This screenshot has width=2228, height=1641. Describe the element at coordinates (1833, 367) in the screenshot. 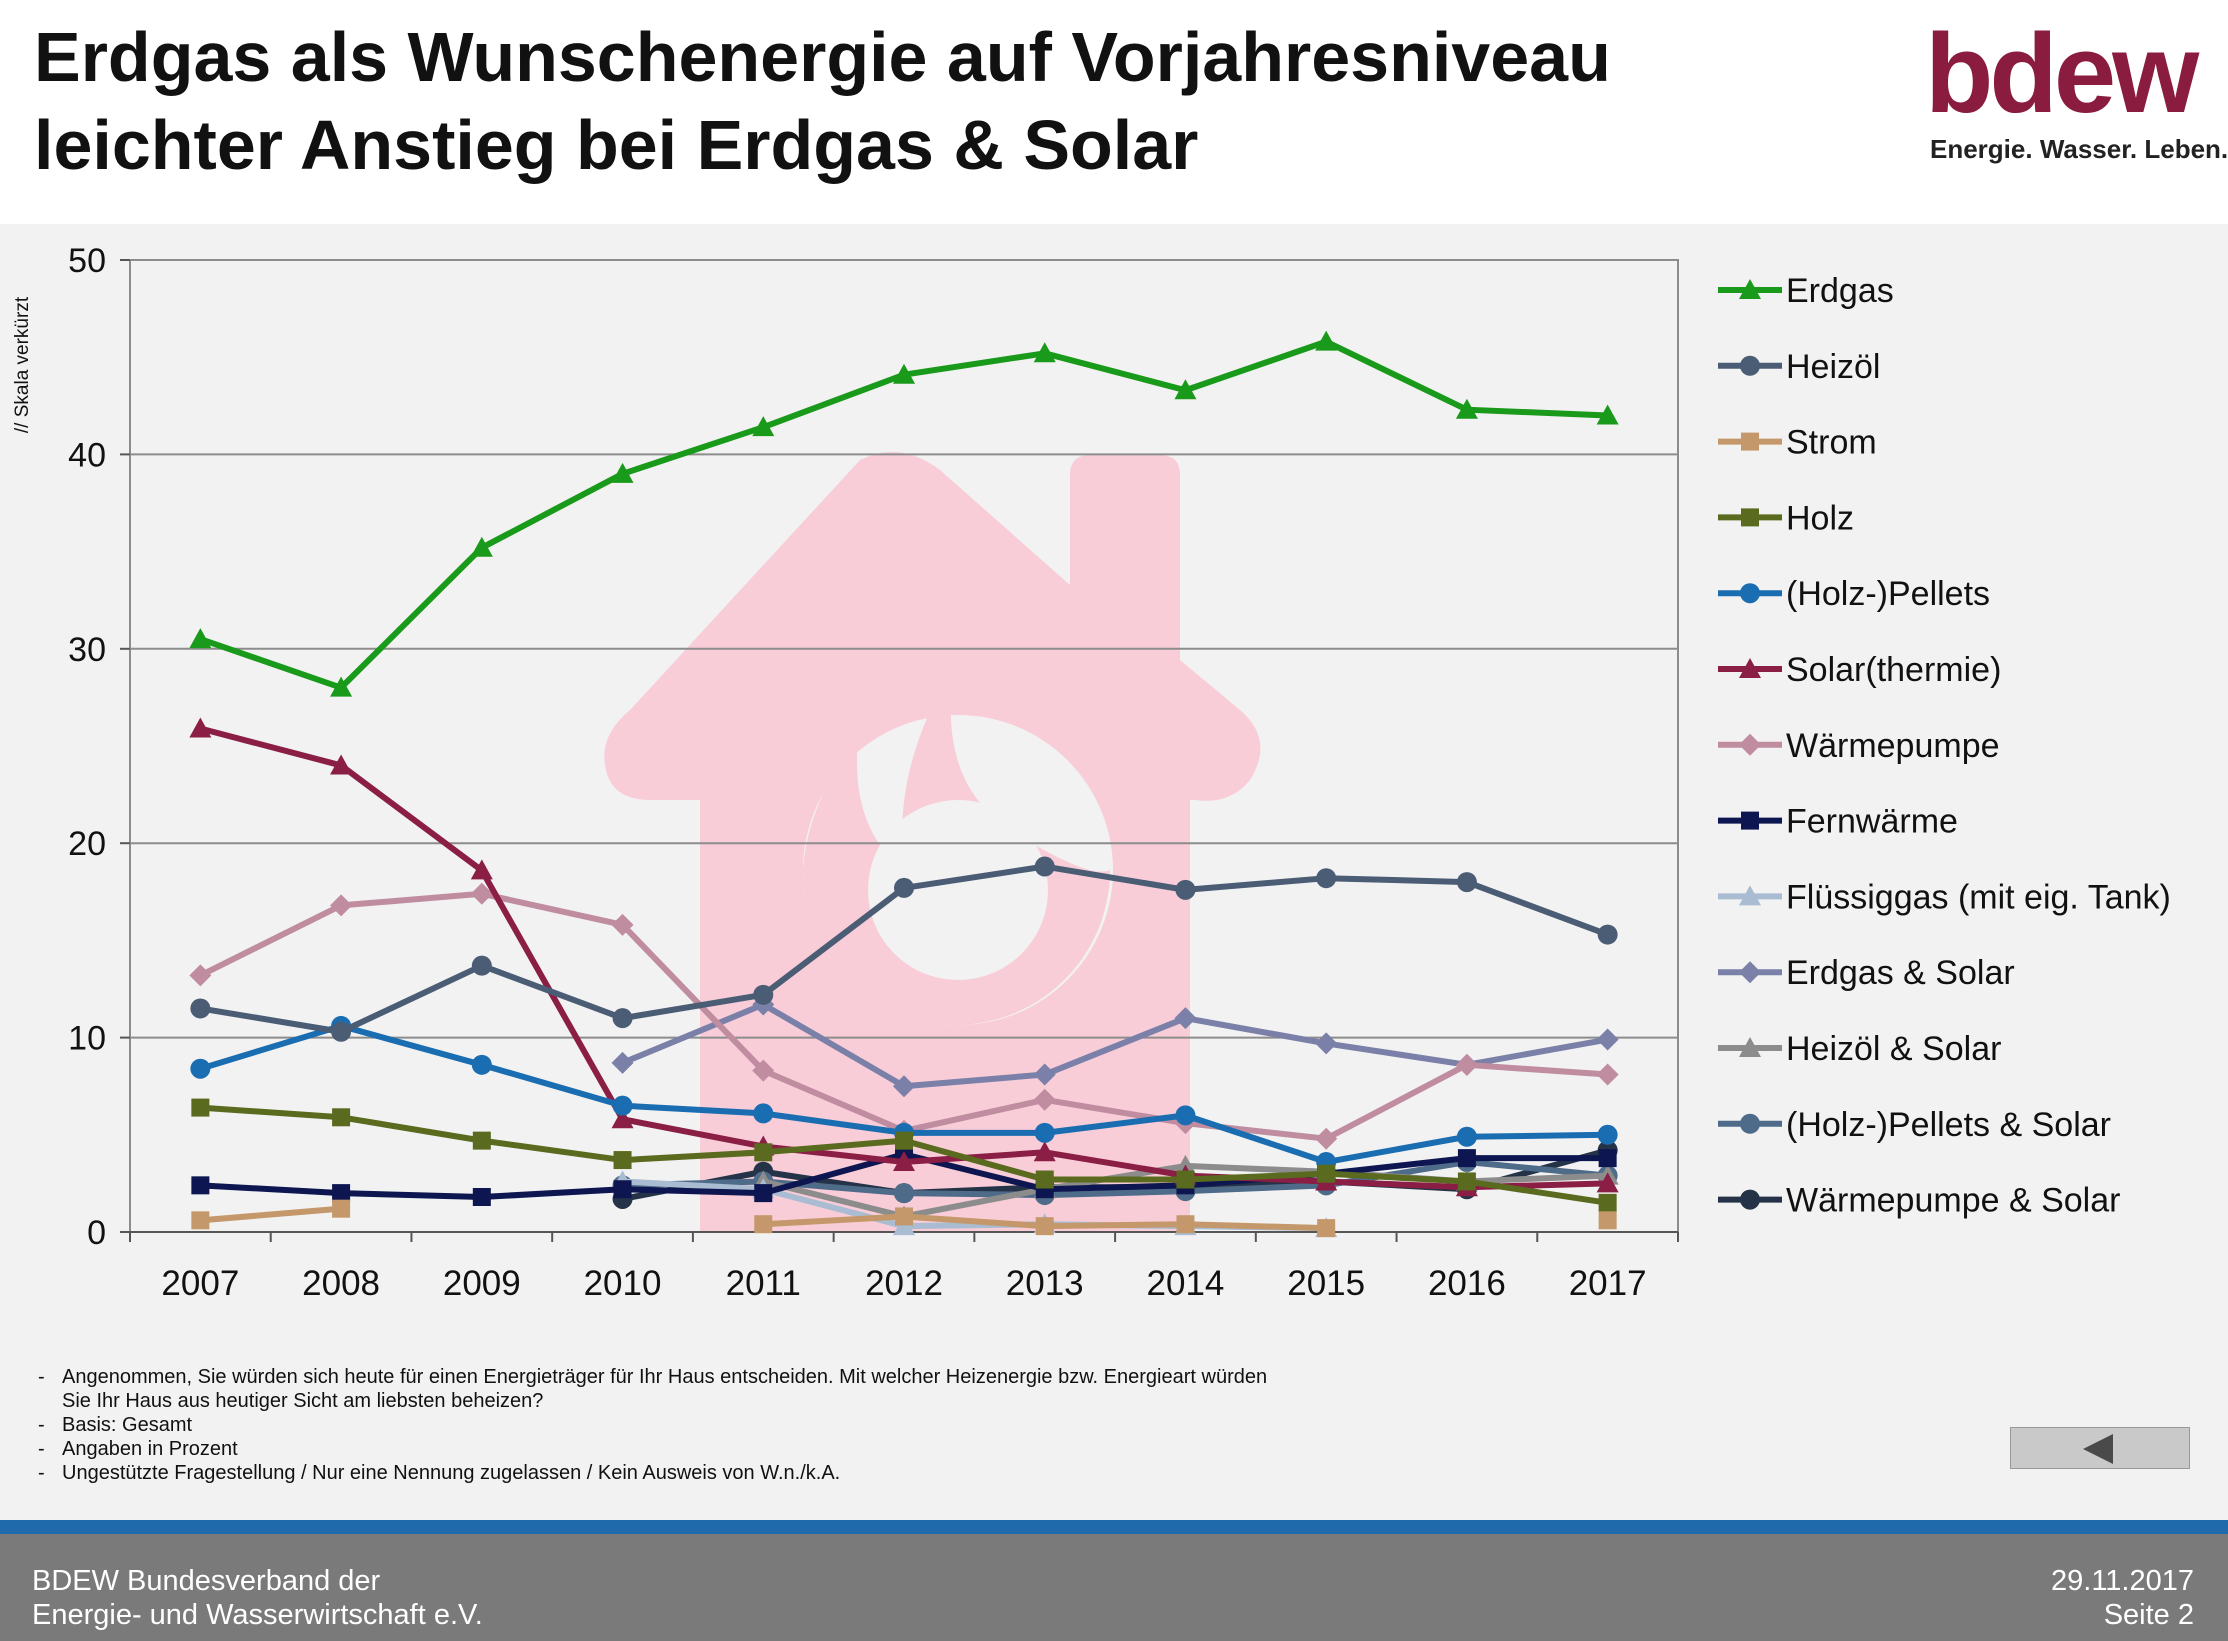

I see `legend-label: Heizöl` at that location.